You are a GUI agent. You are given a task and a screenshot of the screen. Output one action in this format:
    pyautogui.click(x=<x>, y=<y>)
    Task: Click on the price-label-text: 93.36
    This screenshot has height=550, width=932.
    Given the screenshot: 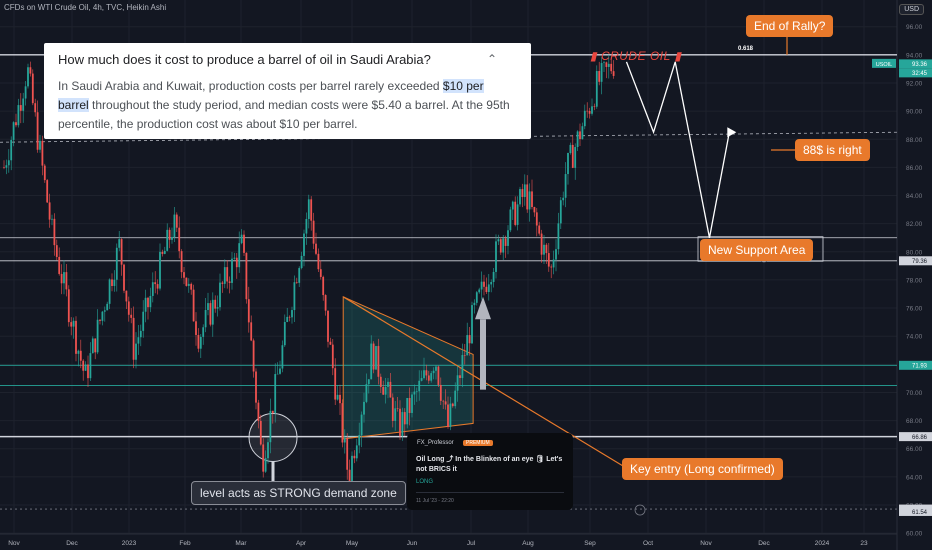 What is the action you would take?
    pyautogui.click(x=920, y=65)
    